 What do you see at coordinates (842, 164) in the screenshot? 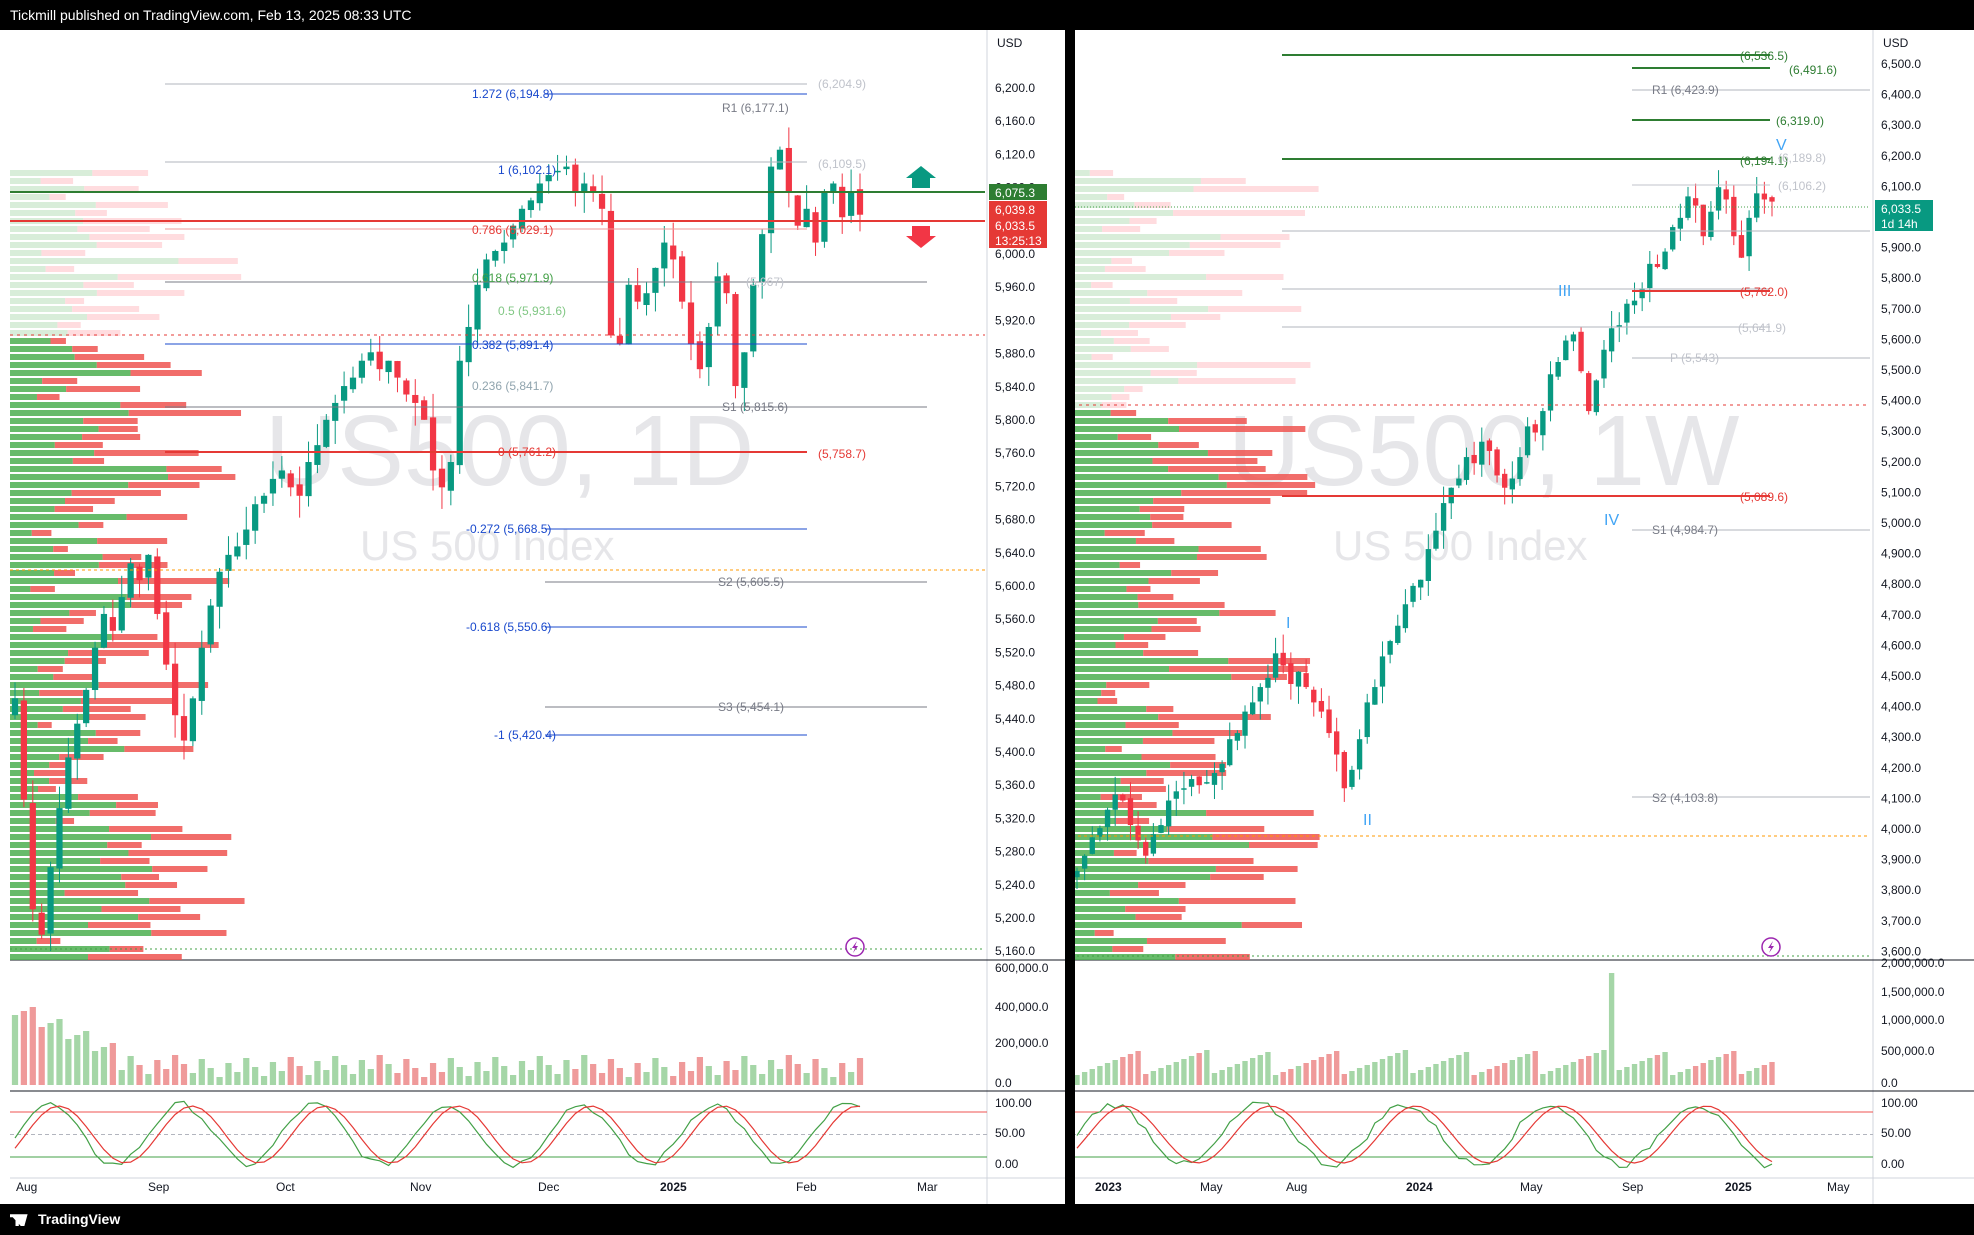
I see `pivot-label-6109: (6,109.5)` at bounding box center [842, 164].